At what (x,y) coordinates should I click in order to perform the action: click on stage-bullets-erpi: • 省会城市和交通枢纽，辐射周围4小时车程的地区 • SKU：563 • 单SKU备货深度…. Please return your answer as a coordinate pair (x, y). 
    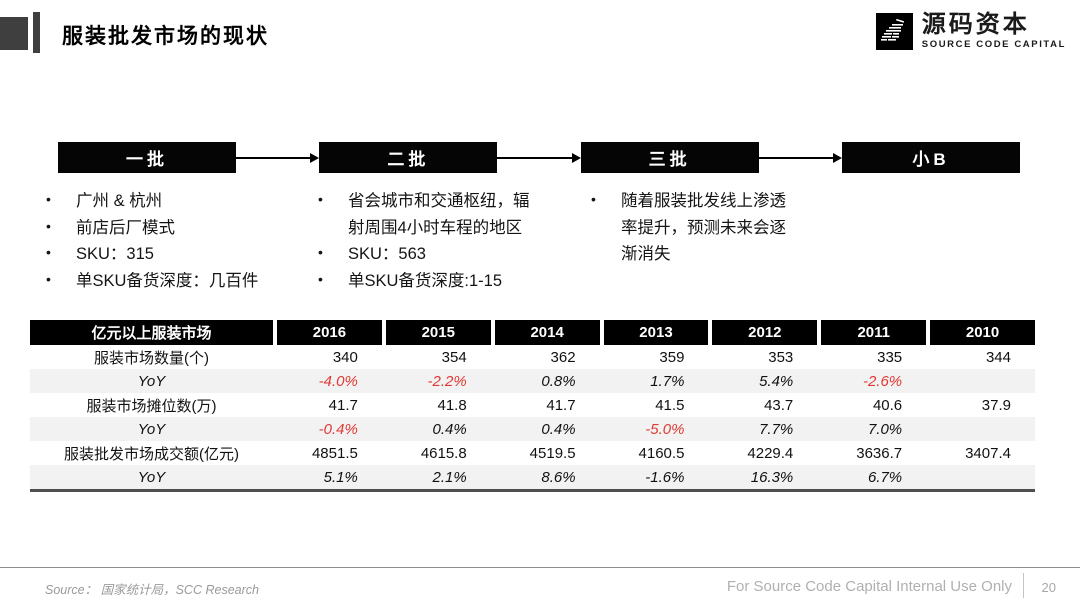
    Looking at the image, I should click on (424, 241).